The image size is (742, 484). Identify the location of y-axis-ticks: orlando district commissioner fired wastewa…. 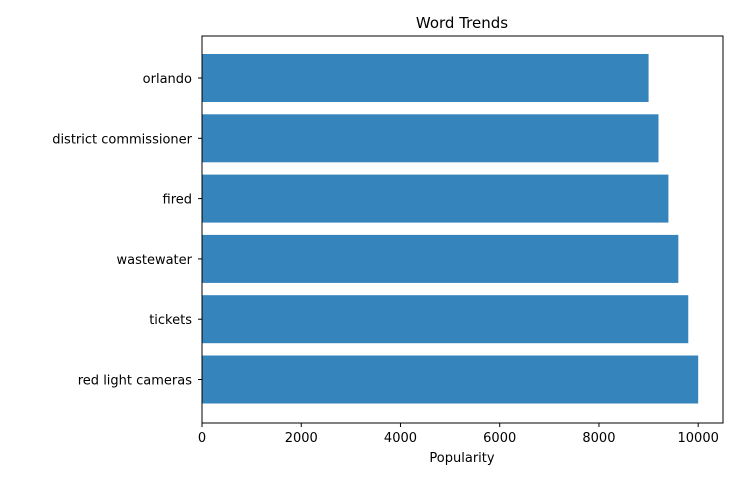
(127, 230).